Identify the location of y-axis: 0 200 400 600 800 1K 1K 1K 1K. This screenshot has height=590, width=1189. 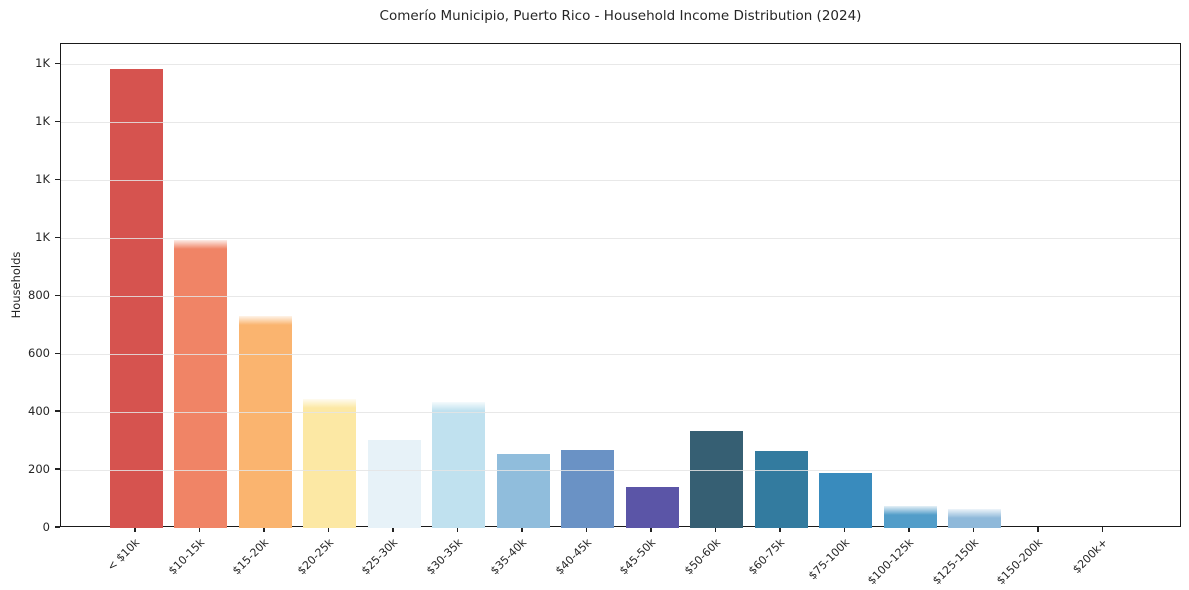
(30, 288).